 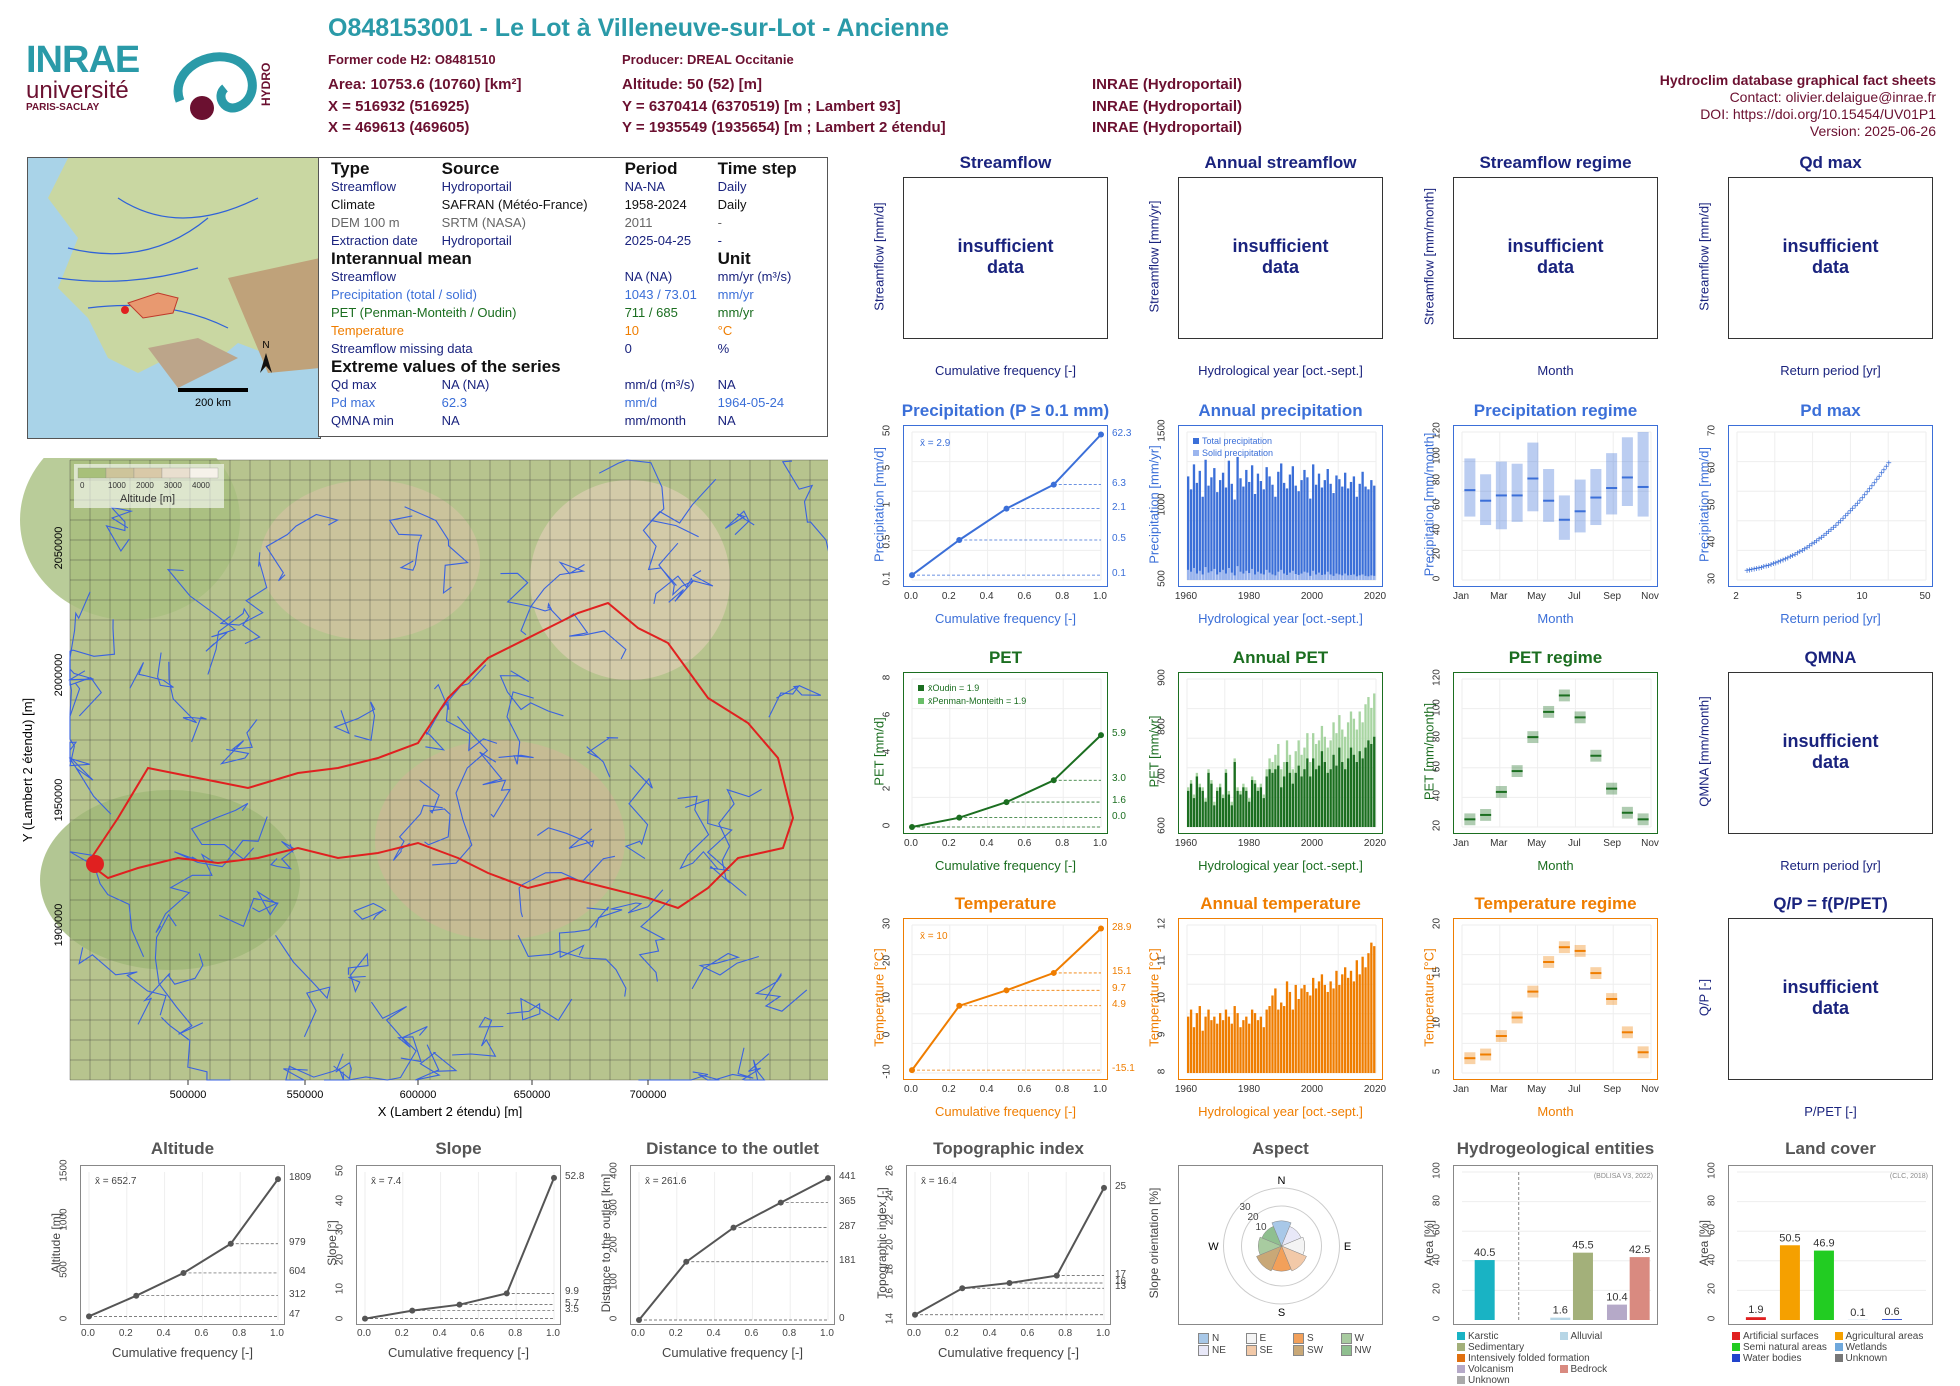 What do you see at coordinates (1005, 506) in the screenshot?
I see `chart-plot-precip: x̄ = 2.9` at bounding box center [1005, 506].